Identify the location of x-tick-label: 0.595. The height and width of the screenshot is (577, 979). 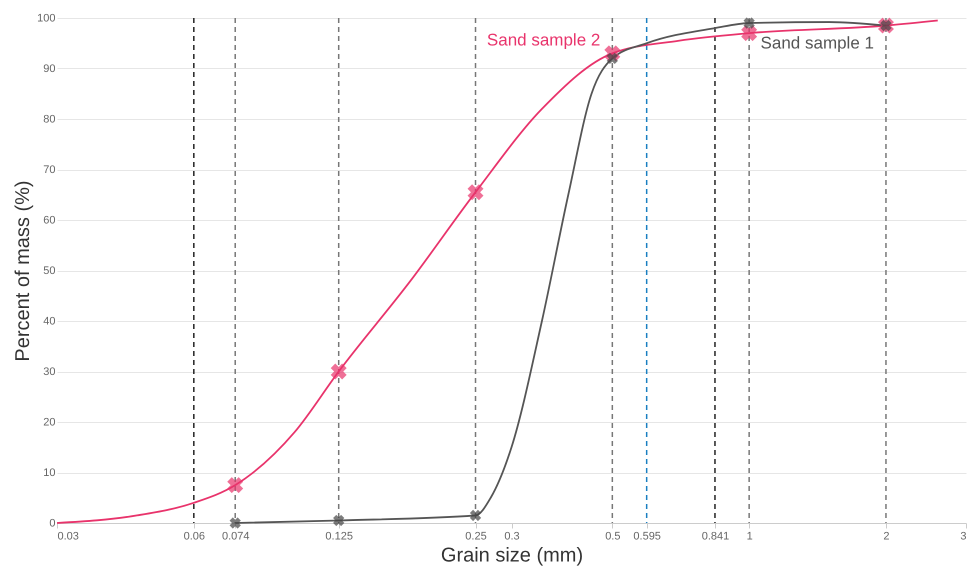
(647, 536).